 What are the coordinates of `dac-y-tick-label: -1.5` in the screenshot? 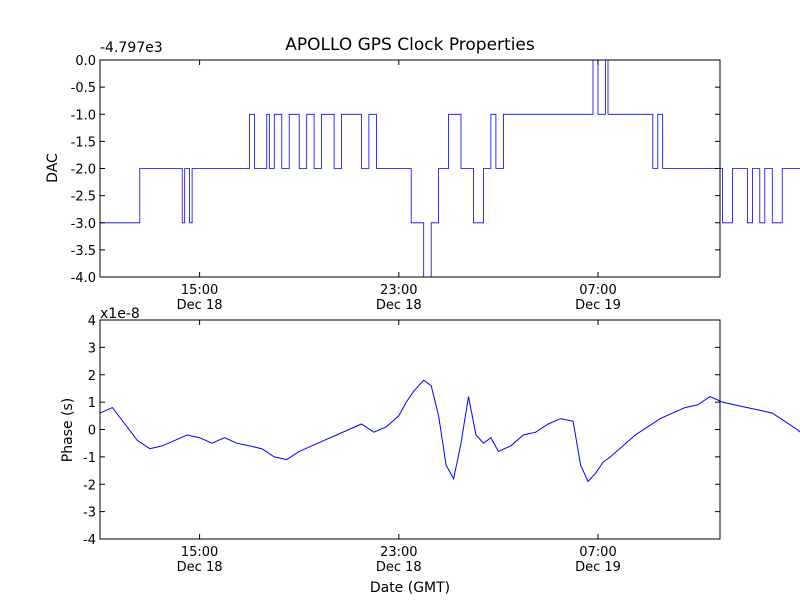 It's located at (83, 142).